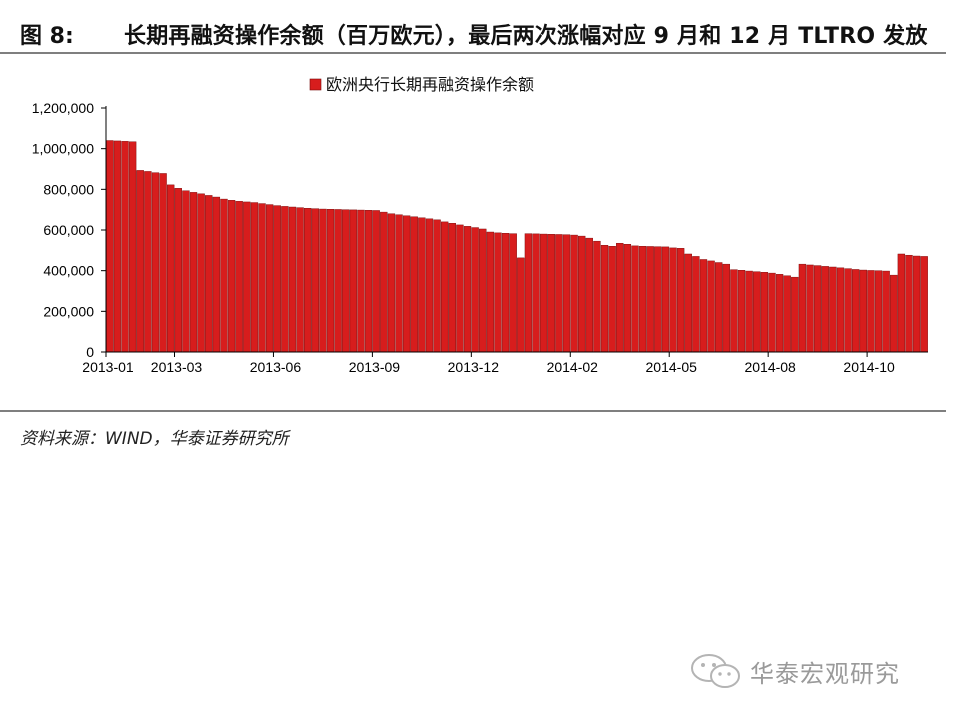  What do you see at coordinates (375, 367) in the screenshot?
I see `x-tick-label: 2013-09` at bounding box center [375, 367].